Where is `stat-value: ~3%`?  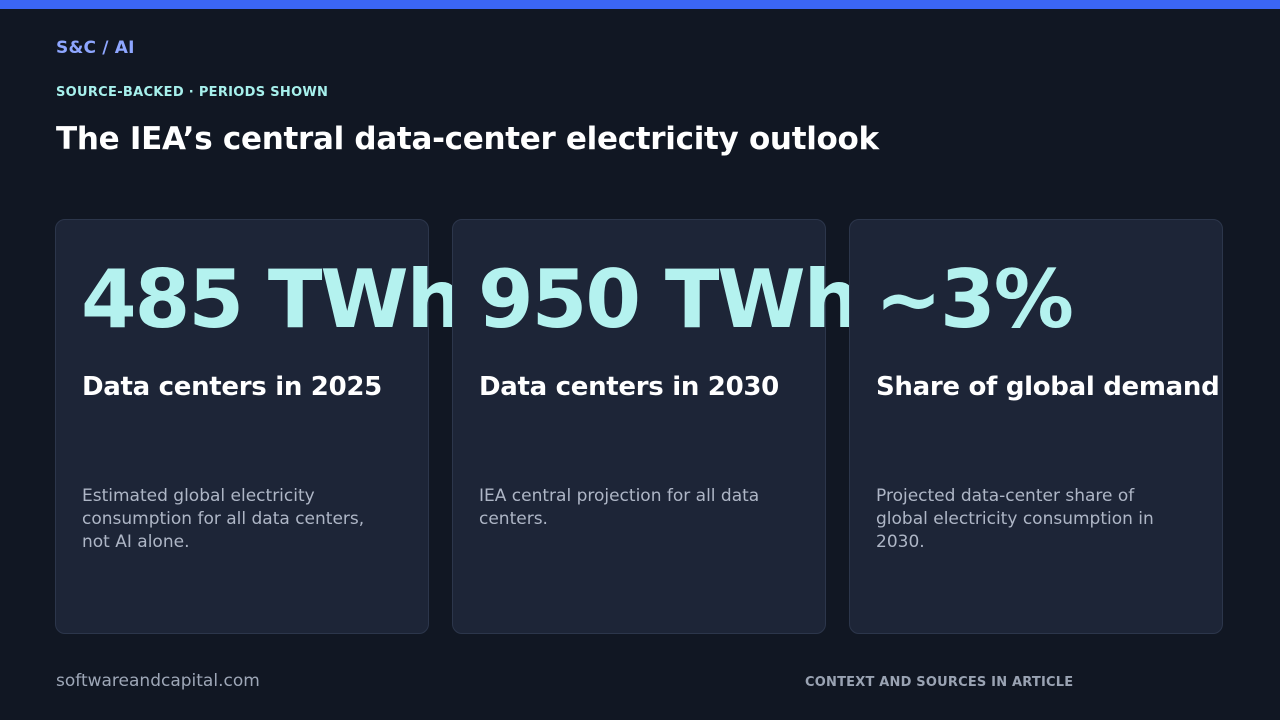 stat-value: ~3% is located at coordinates (974, 299).